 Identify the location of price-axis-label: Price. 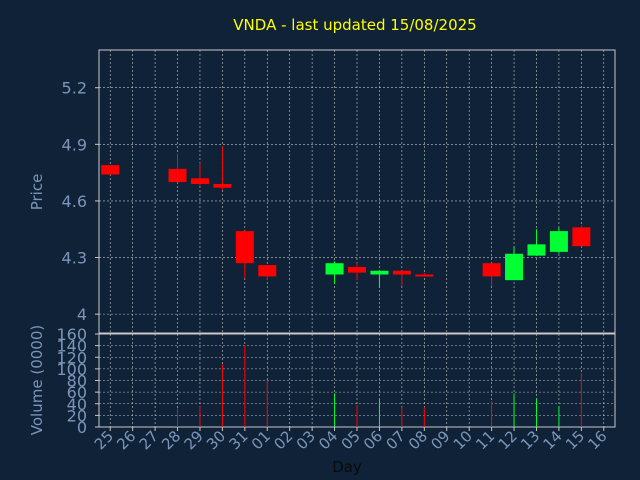
(37, 192).